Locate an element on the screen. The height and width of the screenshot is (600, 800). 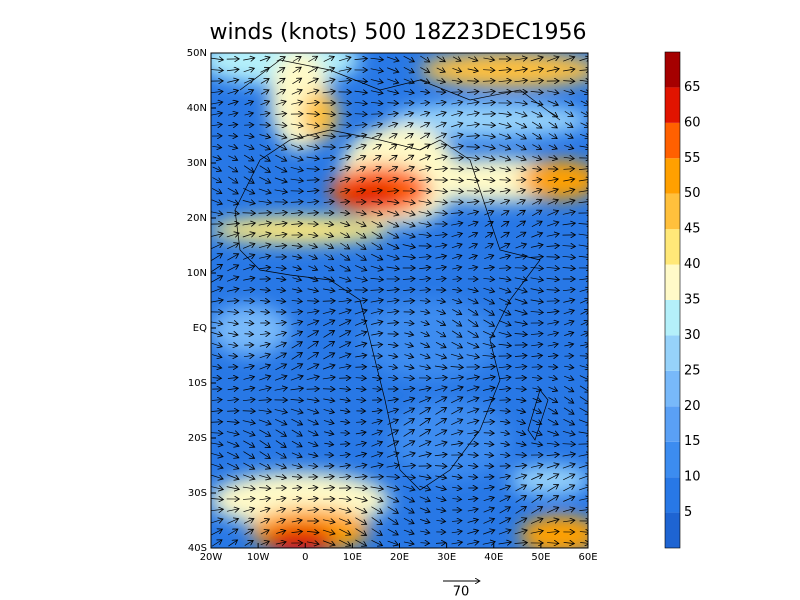
colorbar-label: 55 is located at coordinates (692, 158).